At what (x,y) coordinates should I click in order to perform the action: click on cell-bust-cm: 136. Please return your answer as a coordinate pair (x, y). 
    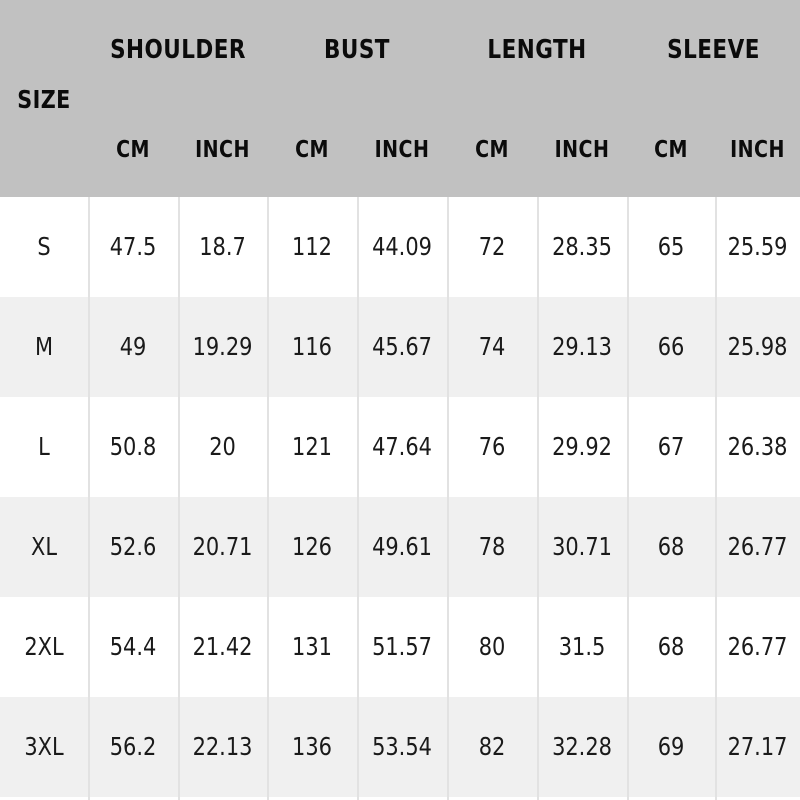
    Looking at the image, I should click on (312, 746).